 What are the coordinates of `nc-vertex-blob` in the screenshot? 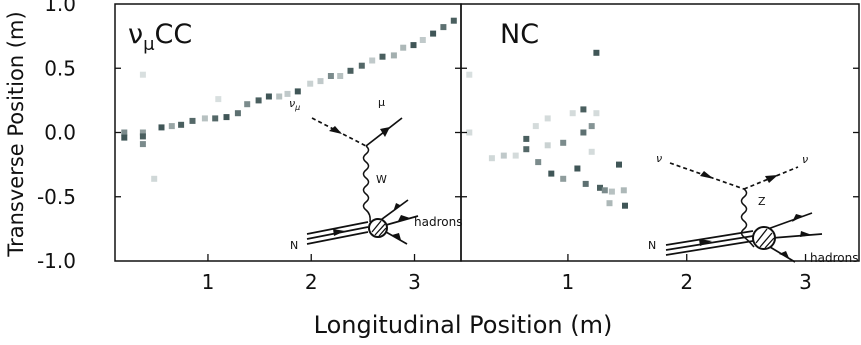 It's located at (764, 238).